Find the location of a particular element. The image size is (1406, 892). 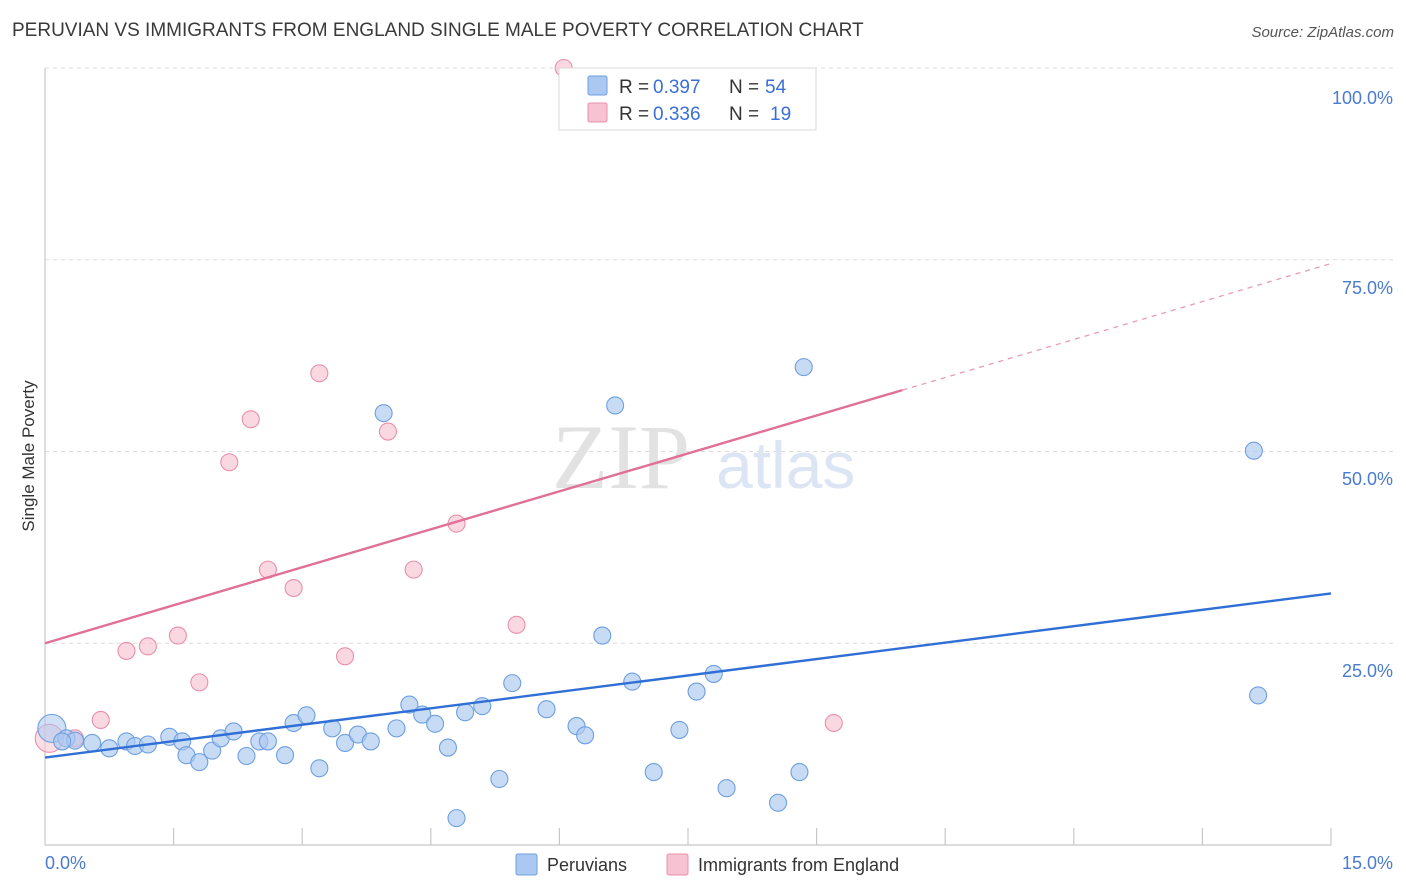

y-tick-labels: 25.0% 50.0% 75.0% 100.0% is located at coordinates (1362, 384).